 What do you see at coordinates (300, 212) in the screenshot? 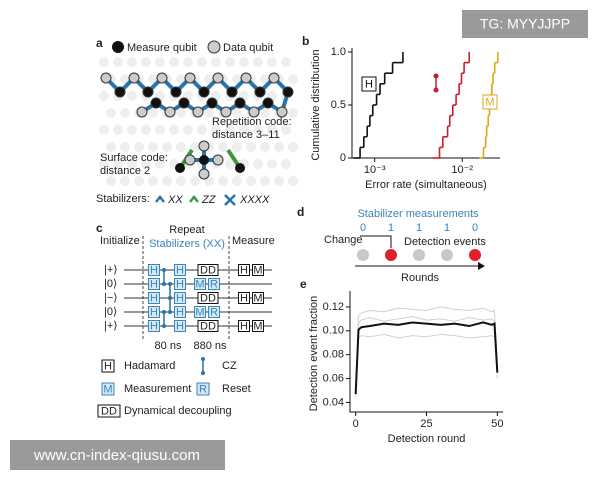
I see `panel-label: d` at bounding box center [300, 212].